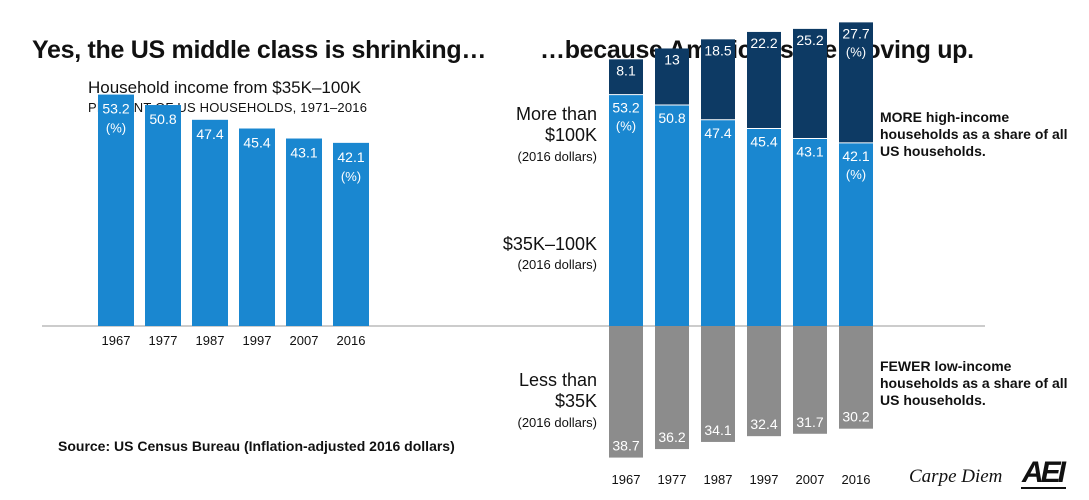 This screenshot has width=1089, height=500. Describe the element at coordinates (625, 446) in the screenshot. I see `right-low-value-1967: 38.7` at that location.